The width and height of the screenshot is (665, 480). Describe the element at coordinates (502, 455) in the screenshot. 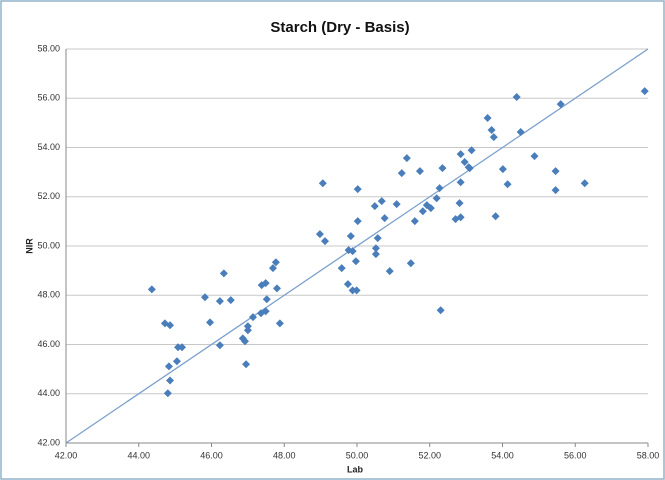

I see `x-tick-label: 54.00` at that location.